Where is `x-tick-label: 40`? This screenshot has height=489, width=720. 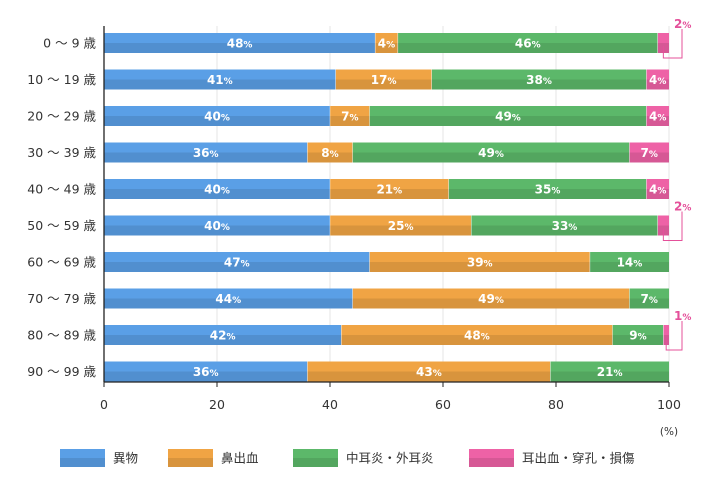 x-tick-label: 40 is located at coordinates (330, 404).